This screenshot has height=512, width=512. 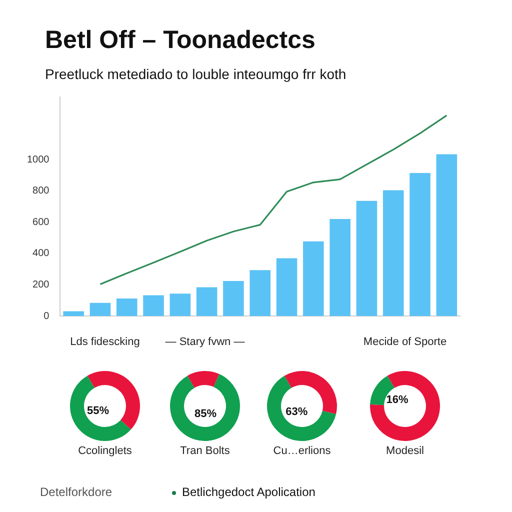 What do you see at coordinates (397, 400) in the screenshot?
I see `data-label: 16%` at bounding box center [397, 400].